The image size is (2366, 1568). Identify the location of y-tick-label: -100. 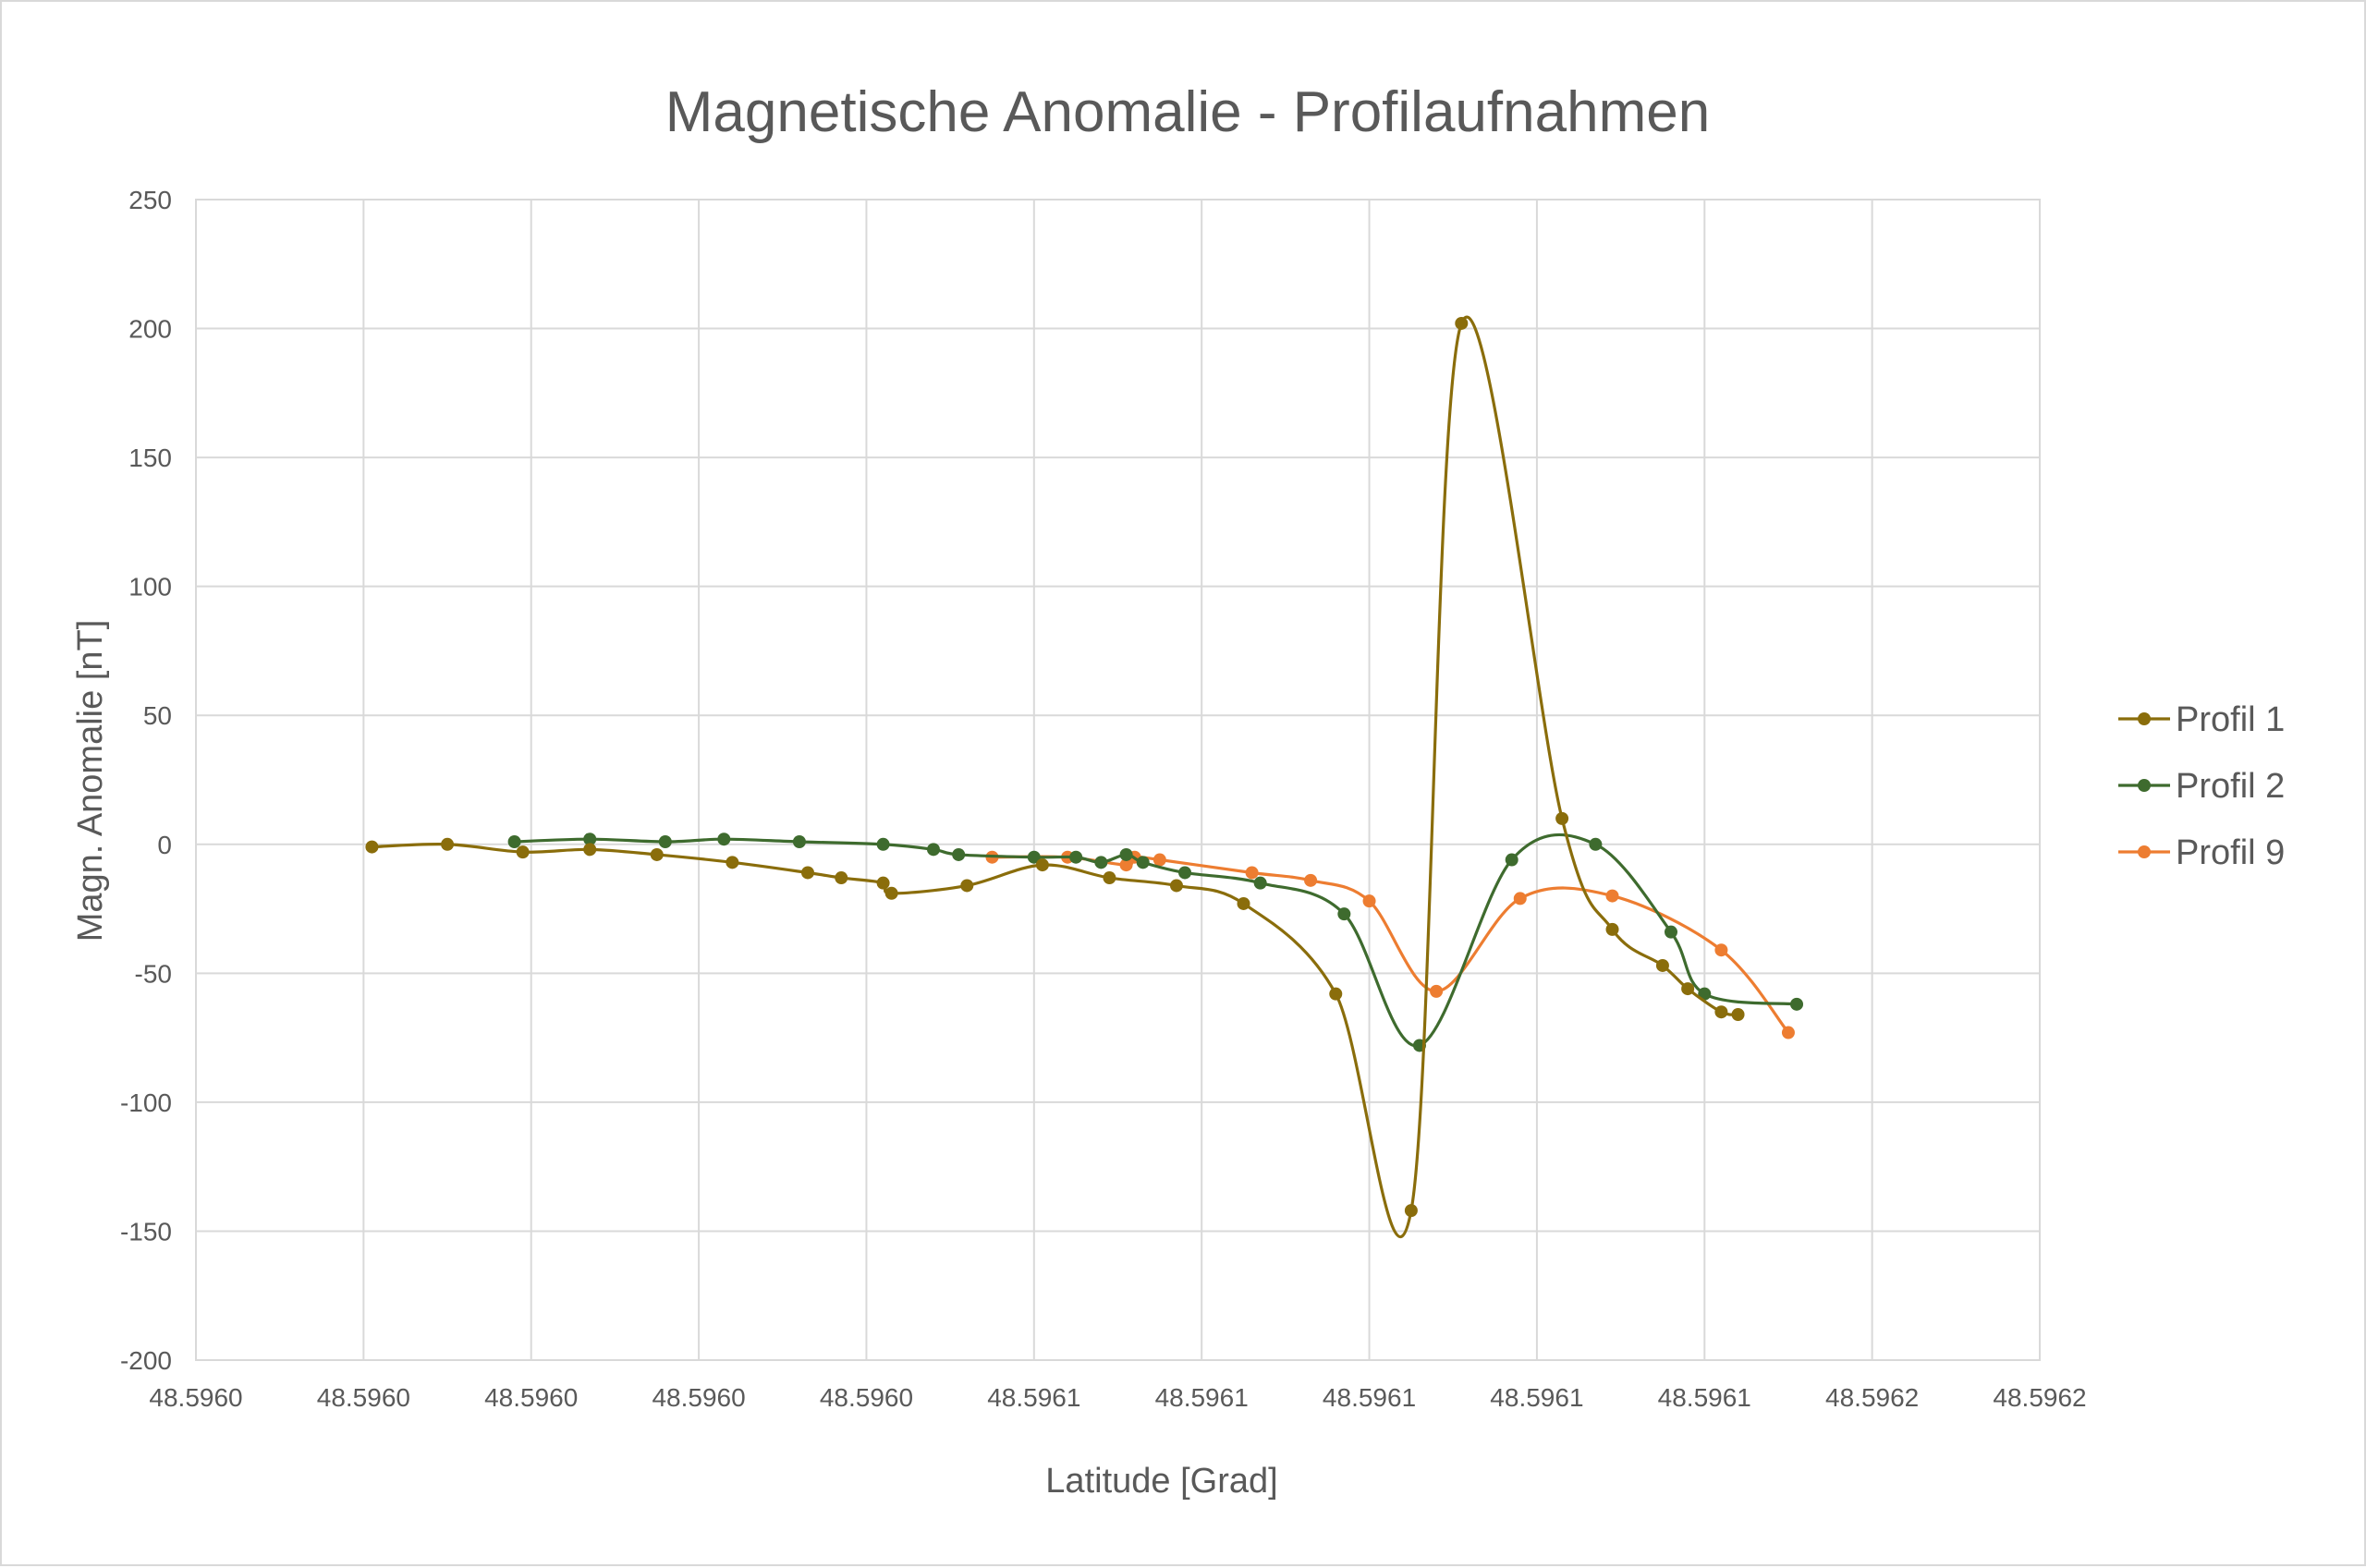
(146, 1102).